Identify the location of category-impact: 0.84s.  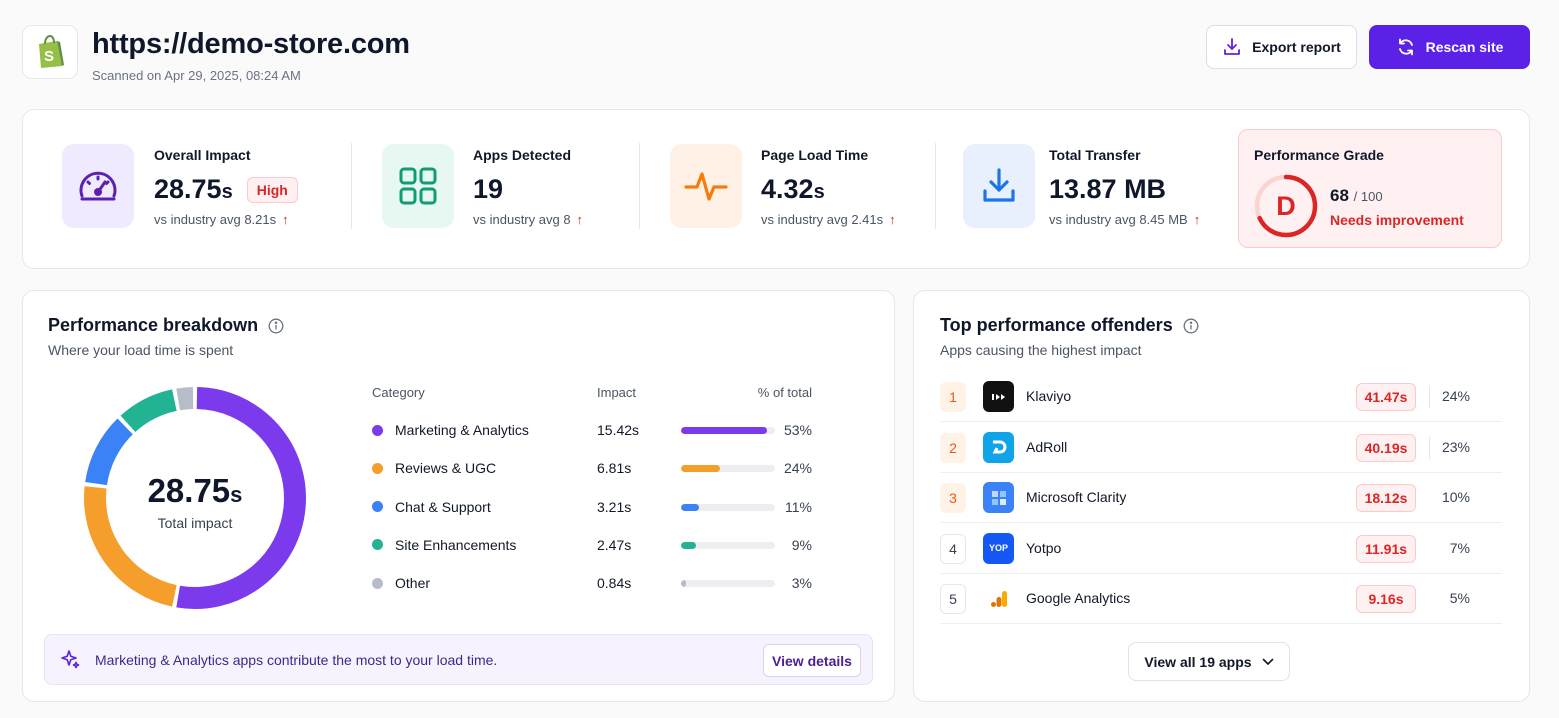
(614, 583).